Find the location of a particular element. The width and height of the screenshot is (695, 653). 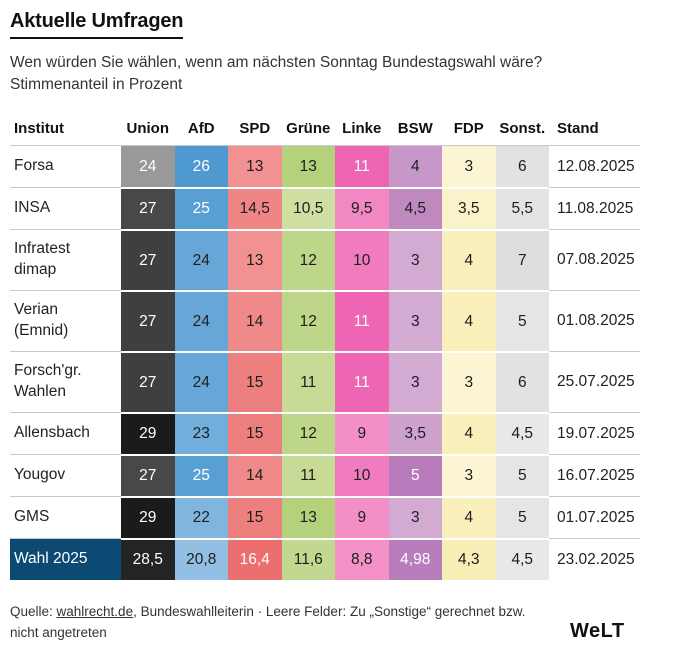

date-cell: 12.08.2025 is located at coordinates (594, 166).